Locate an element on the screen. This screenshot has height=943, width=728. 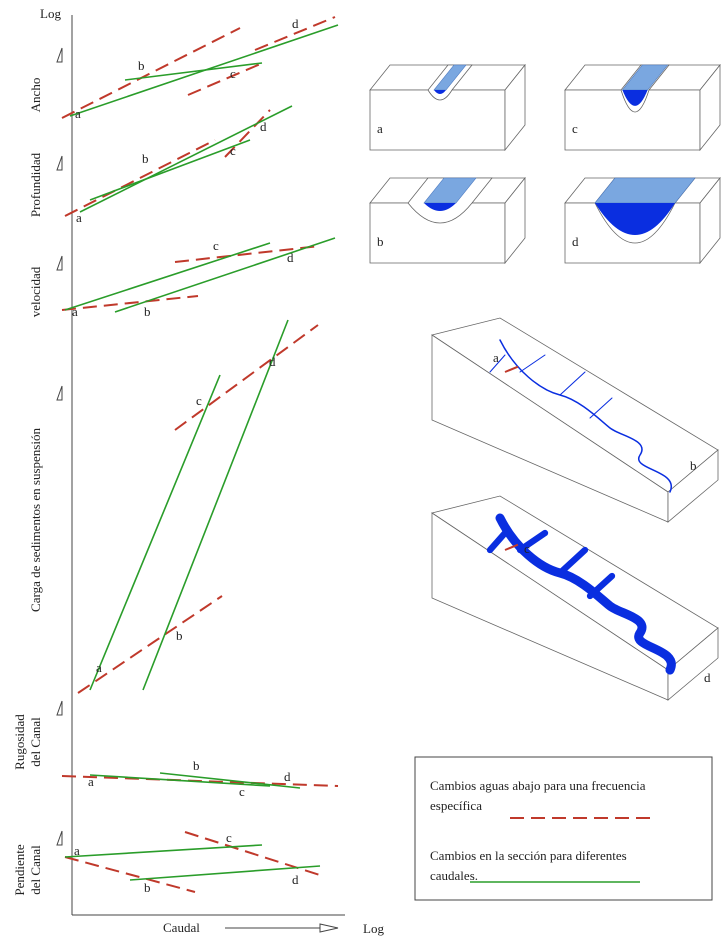
panel-label: Rugosidad is located at coordinates (19, 742).